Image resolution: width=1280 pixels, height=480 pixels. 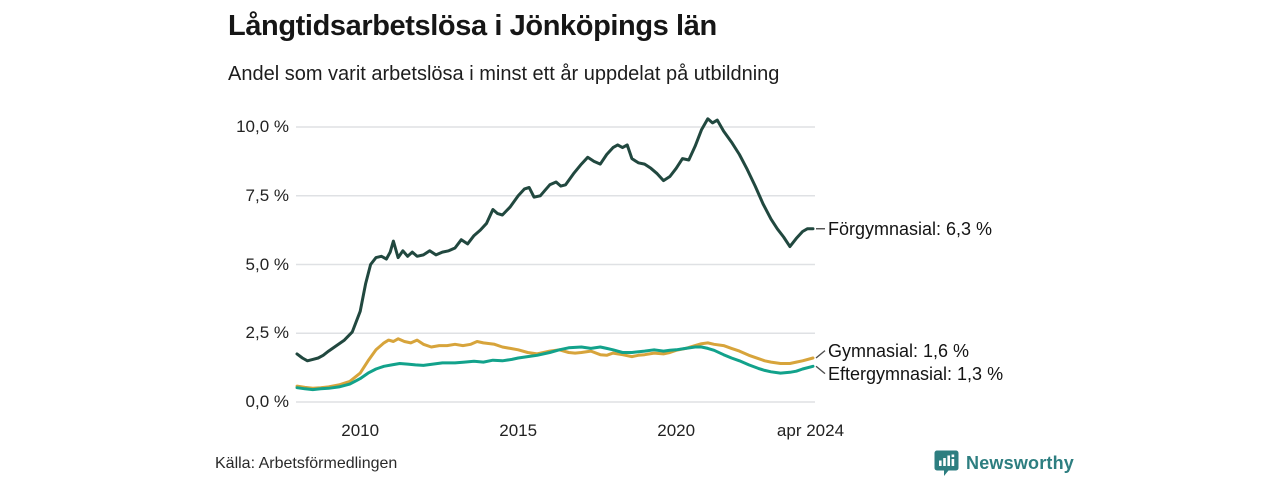 What do you see at coordinates (306, 463) in the screenshot?
I see `source-note: Källa: Arbetsförmedlingen` at bounding box center [306, 463].